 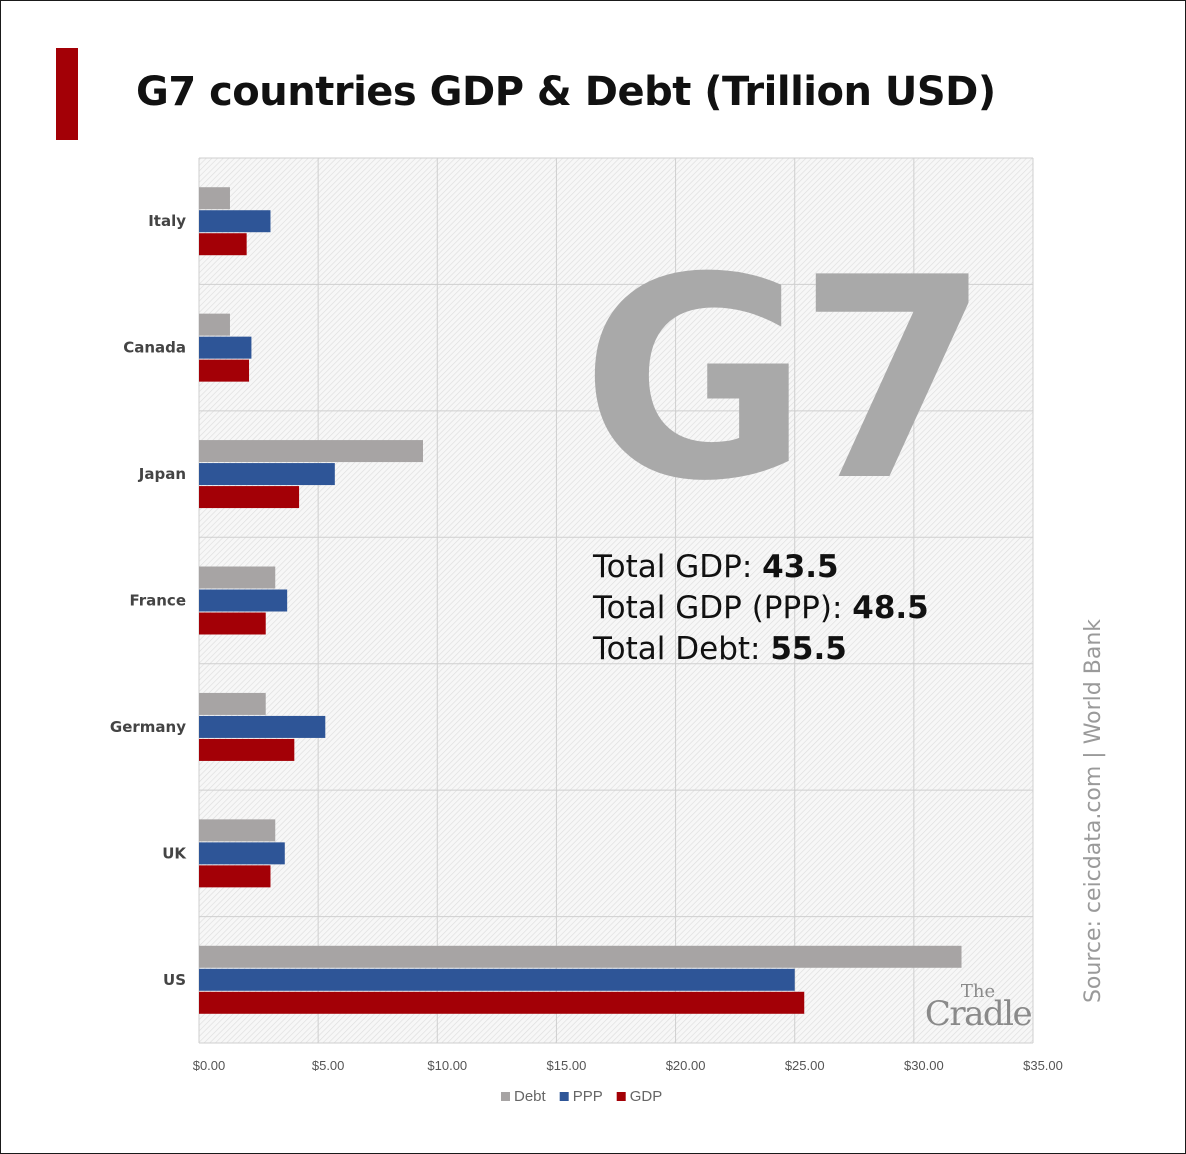 I want to click on legend-label-gdp: GDP, so click(x=646, y=1096).